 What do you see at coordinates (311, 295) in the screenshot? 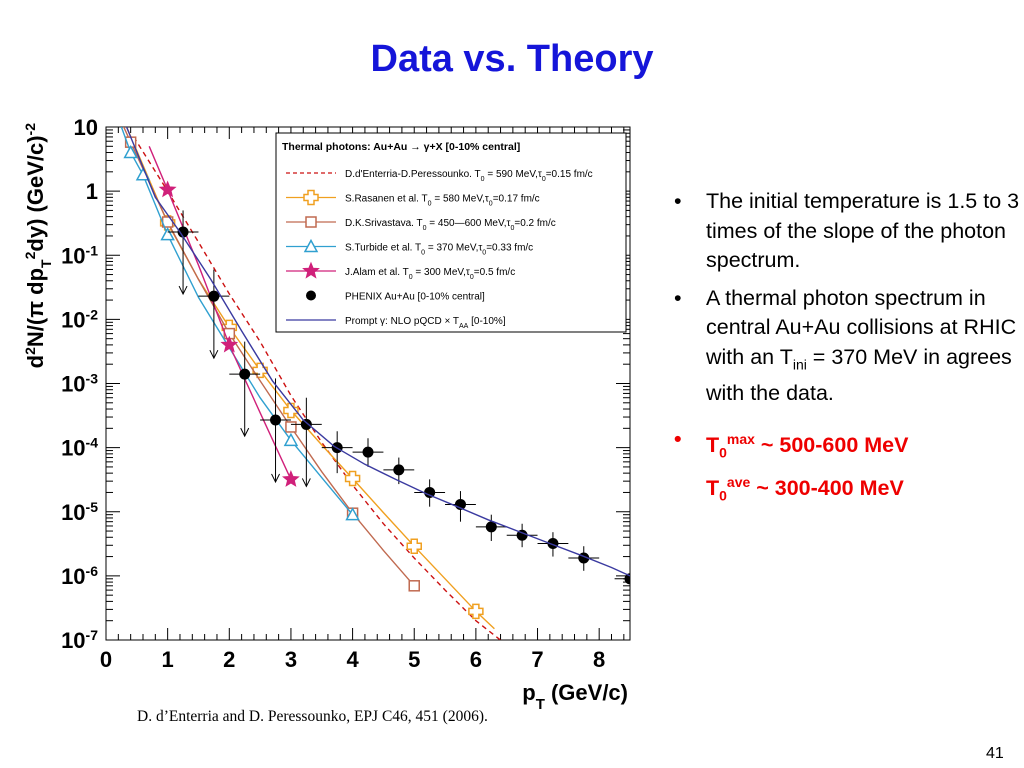
I see `legend-data-point` at bounding box center [311, 295].